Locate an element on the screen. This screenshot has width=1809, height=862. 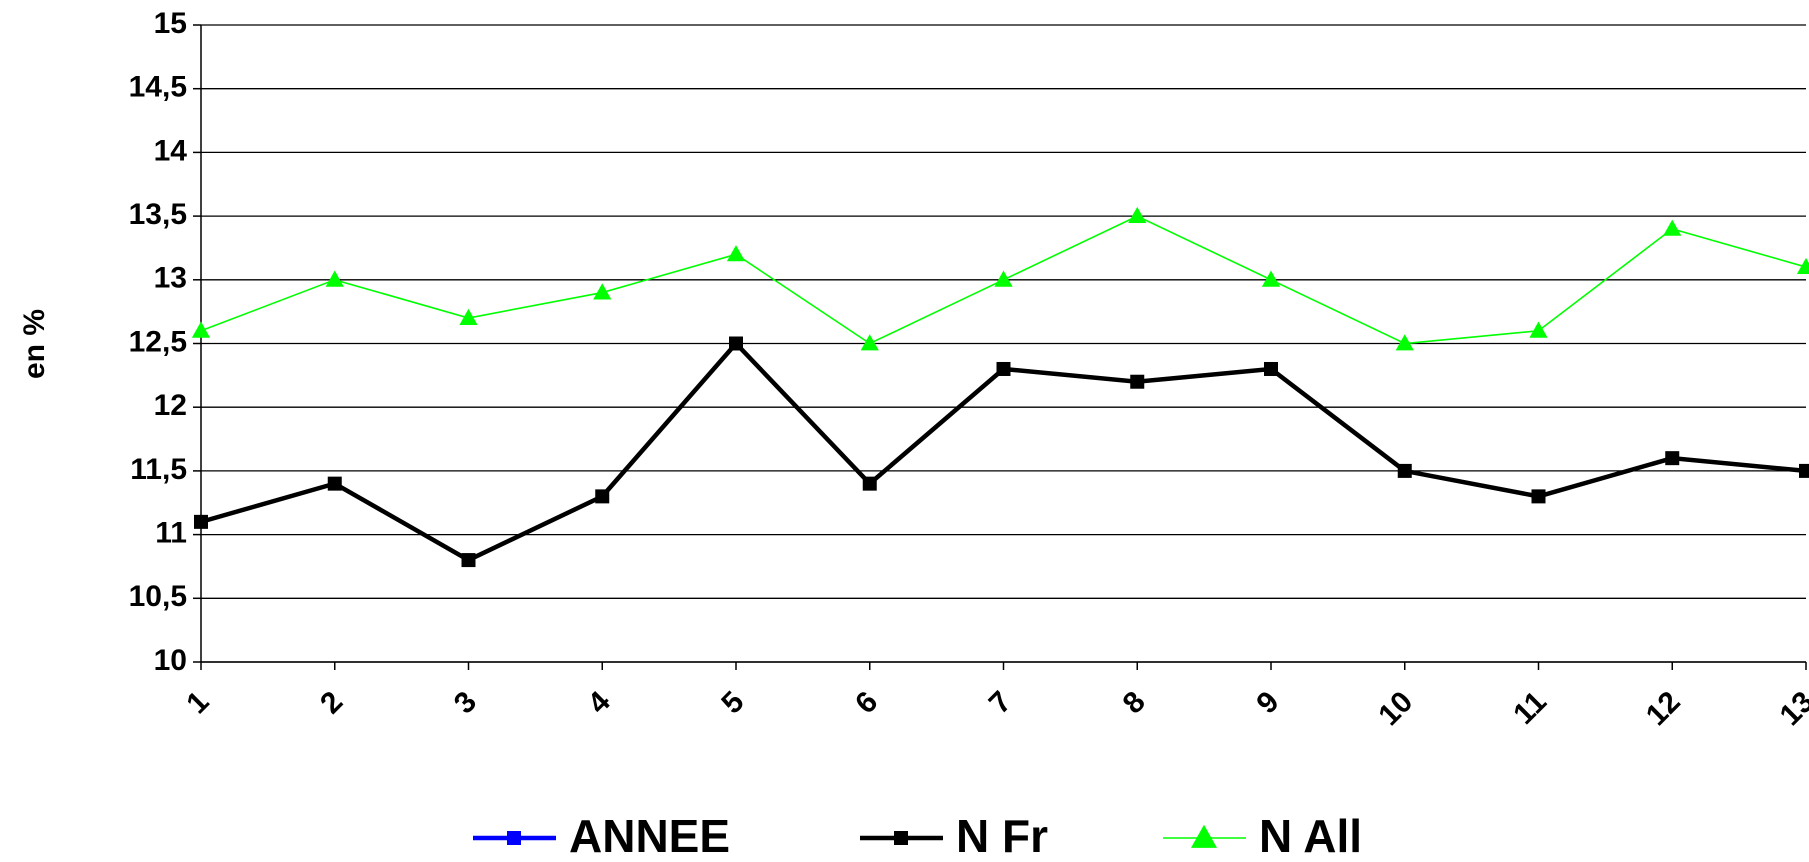
y-tick-label: 14 is located at coordinates (171, 150).